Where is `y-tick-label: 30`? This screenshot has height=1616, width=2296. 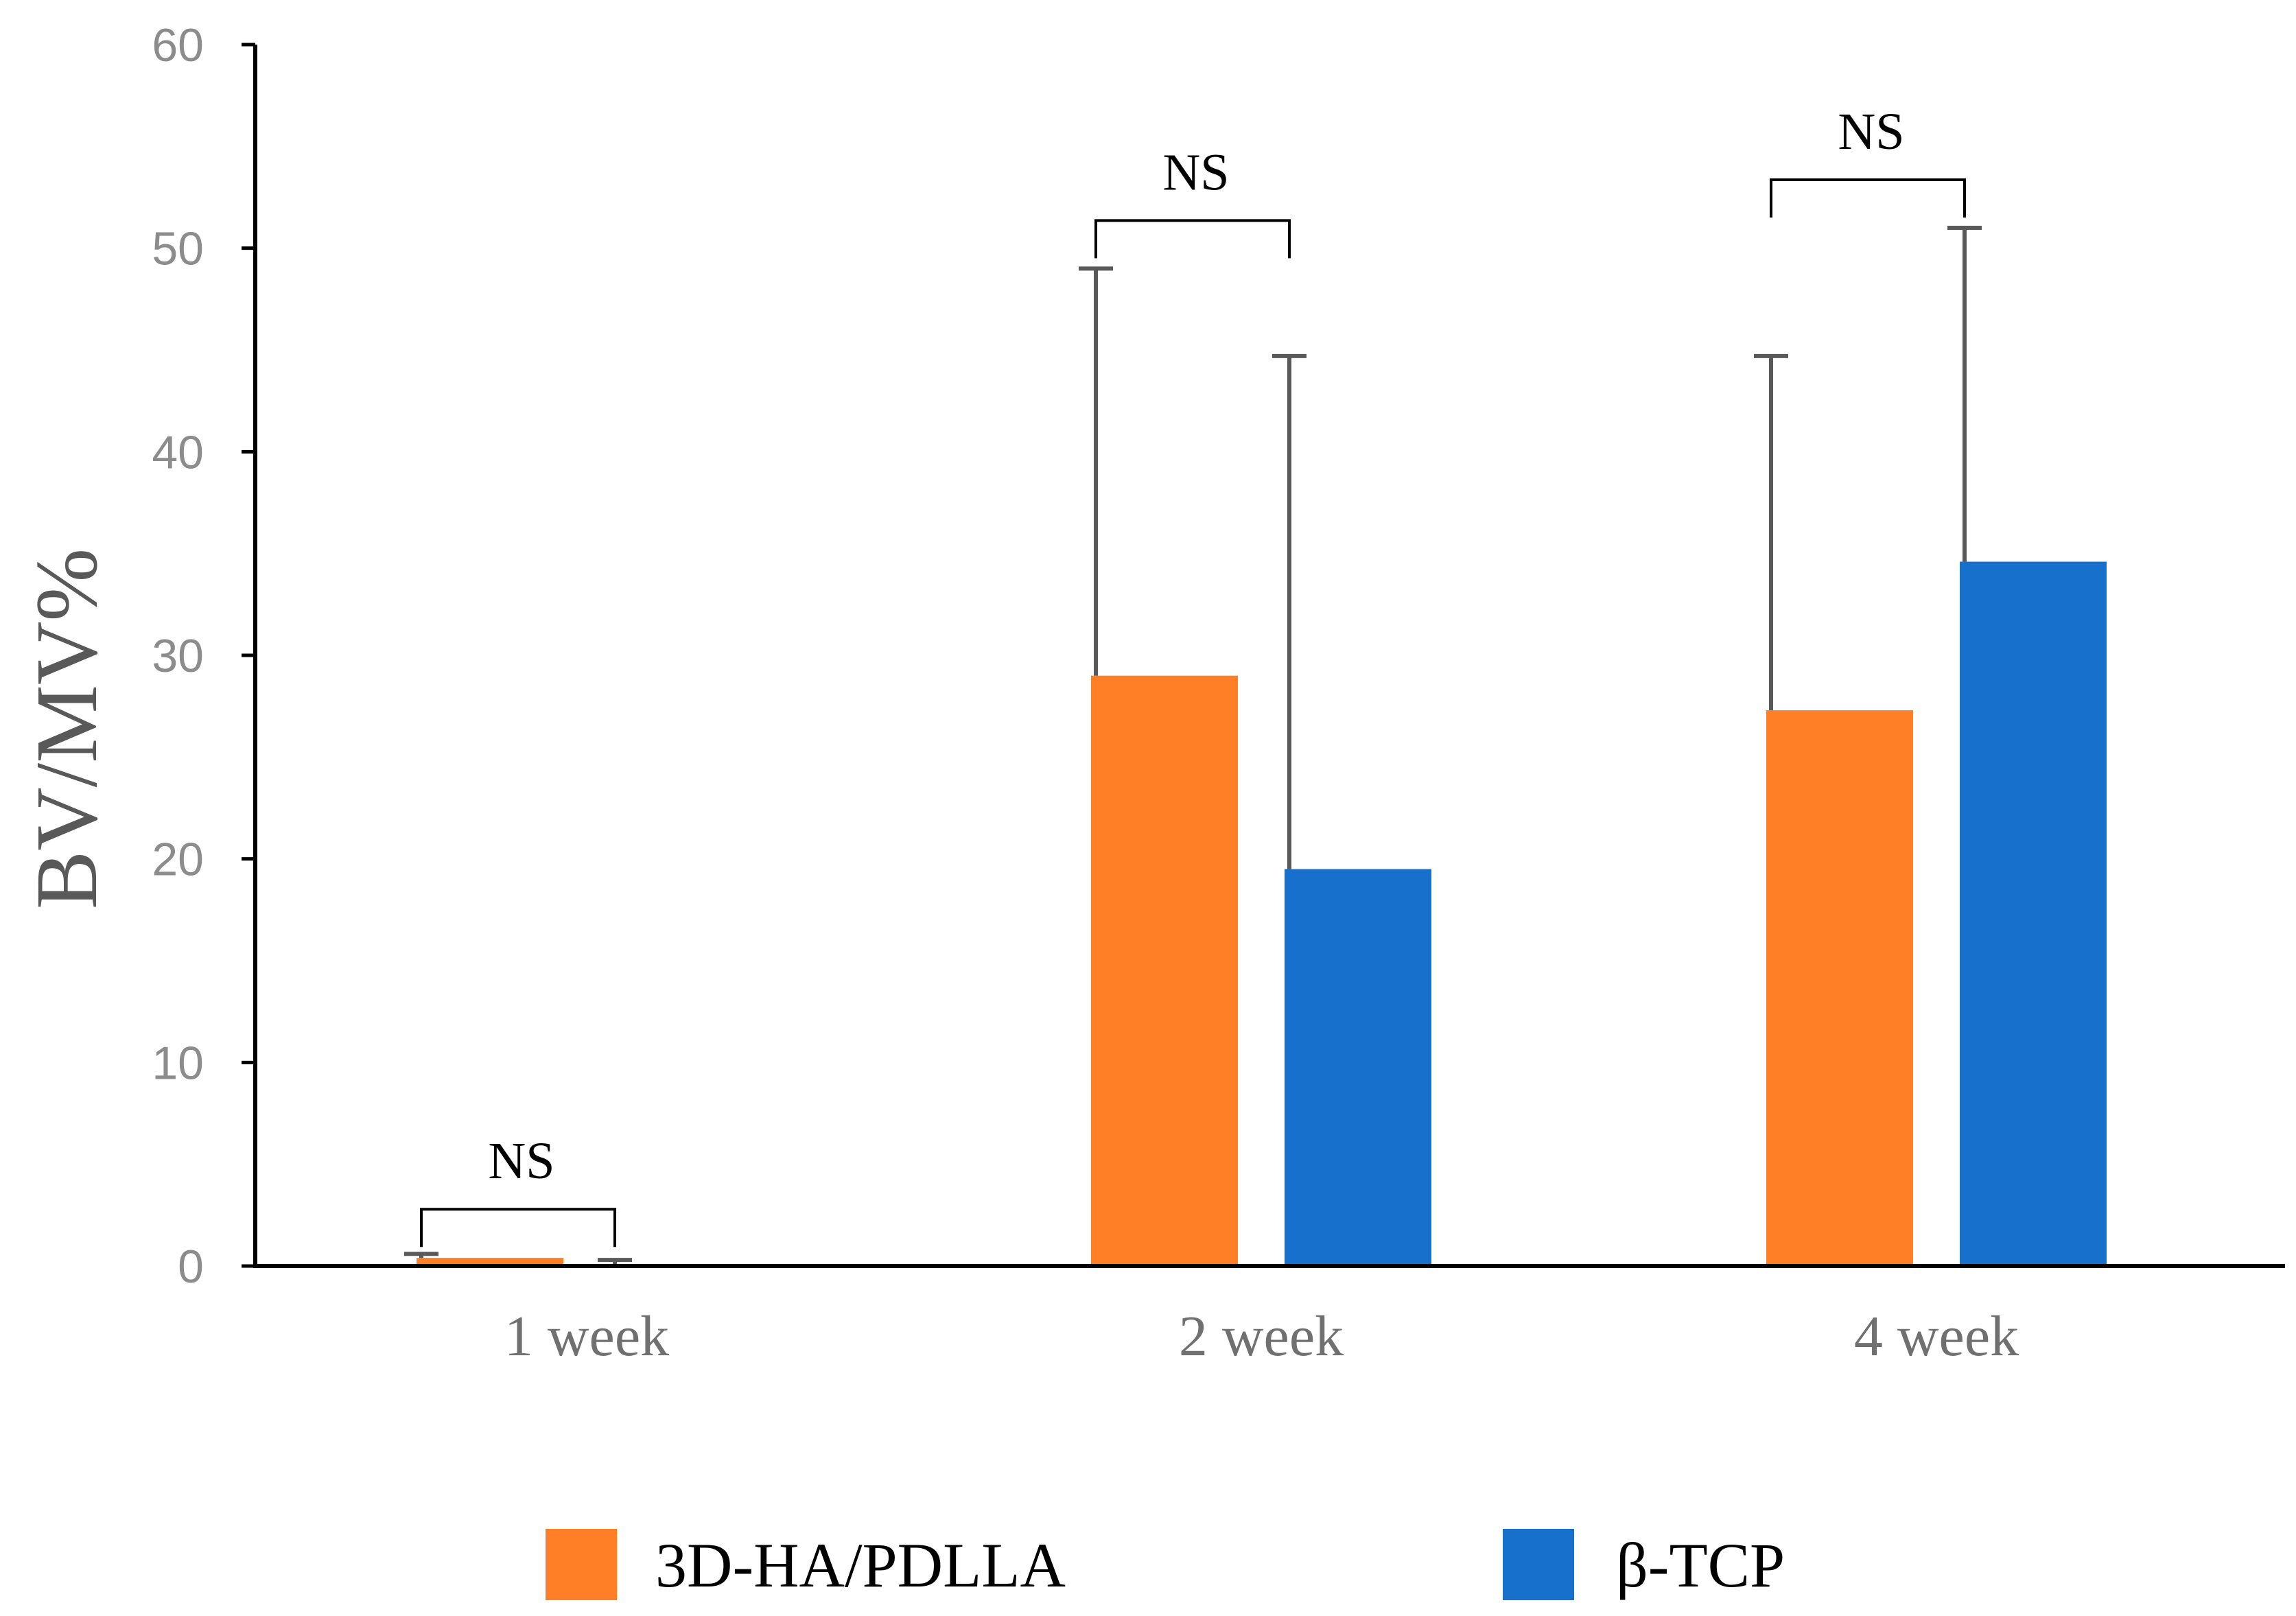
y-tick-label: 30 is located at coordinates (178, 656).